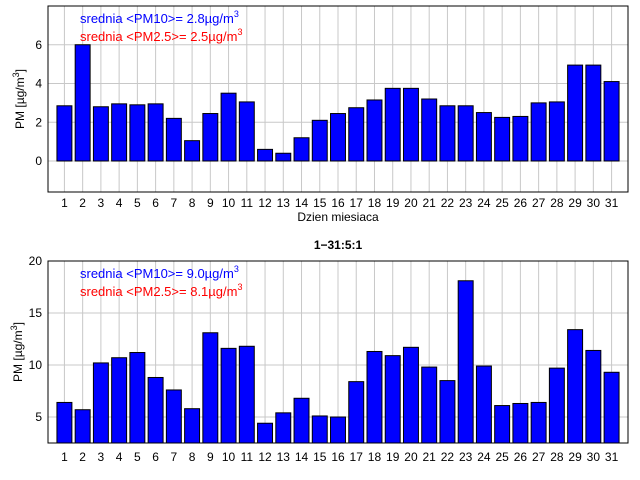  What do you see at coordinates (338, 203) in the screenshot?
I see `x-tick-label: 16` at bounding box center [338, 203].